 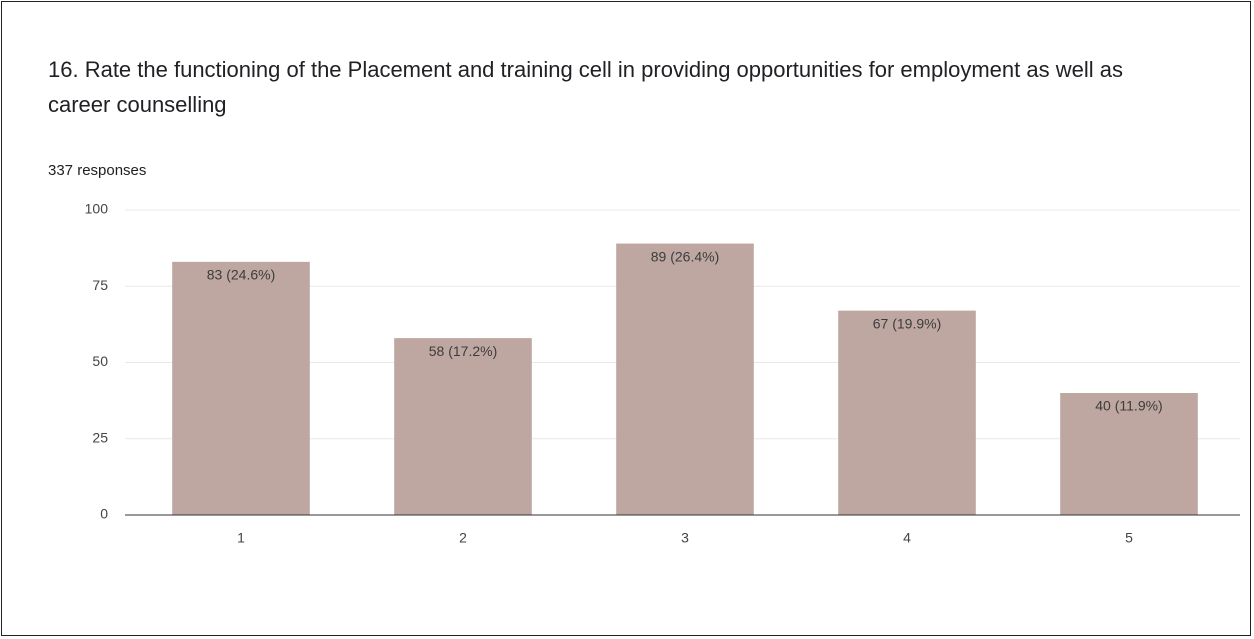 What do you see at coordinates (100, 361) in the screenshot?
I see `y-tick-label: 50` at bounding box center [100, 361].